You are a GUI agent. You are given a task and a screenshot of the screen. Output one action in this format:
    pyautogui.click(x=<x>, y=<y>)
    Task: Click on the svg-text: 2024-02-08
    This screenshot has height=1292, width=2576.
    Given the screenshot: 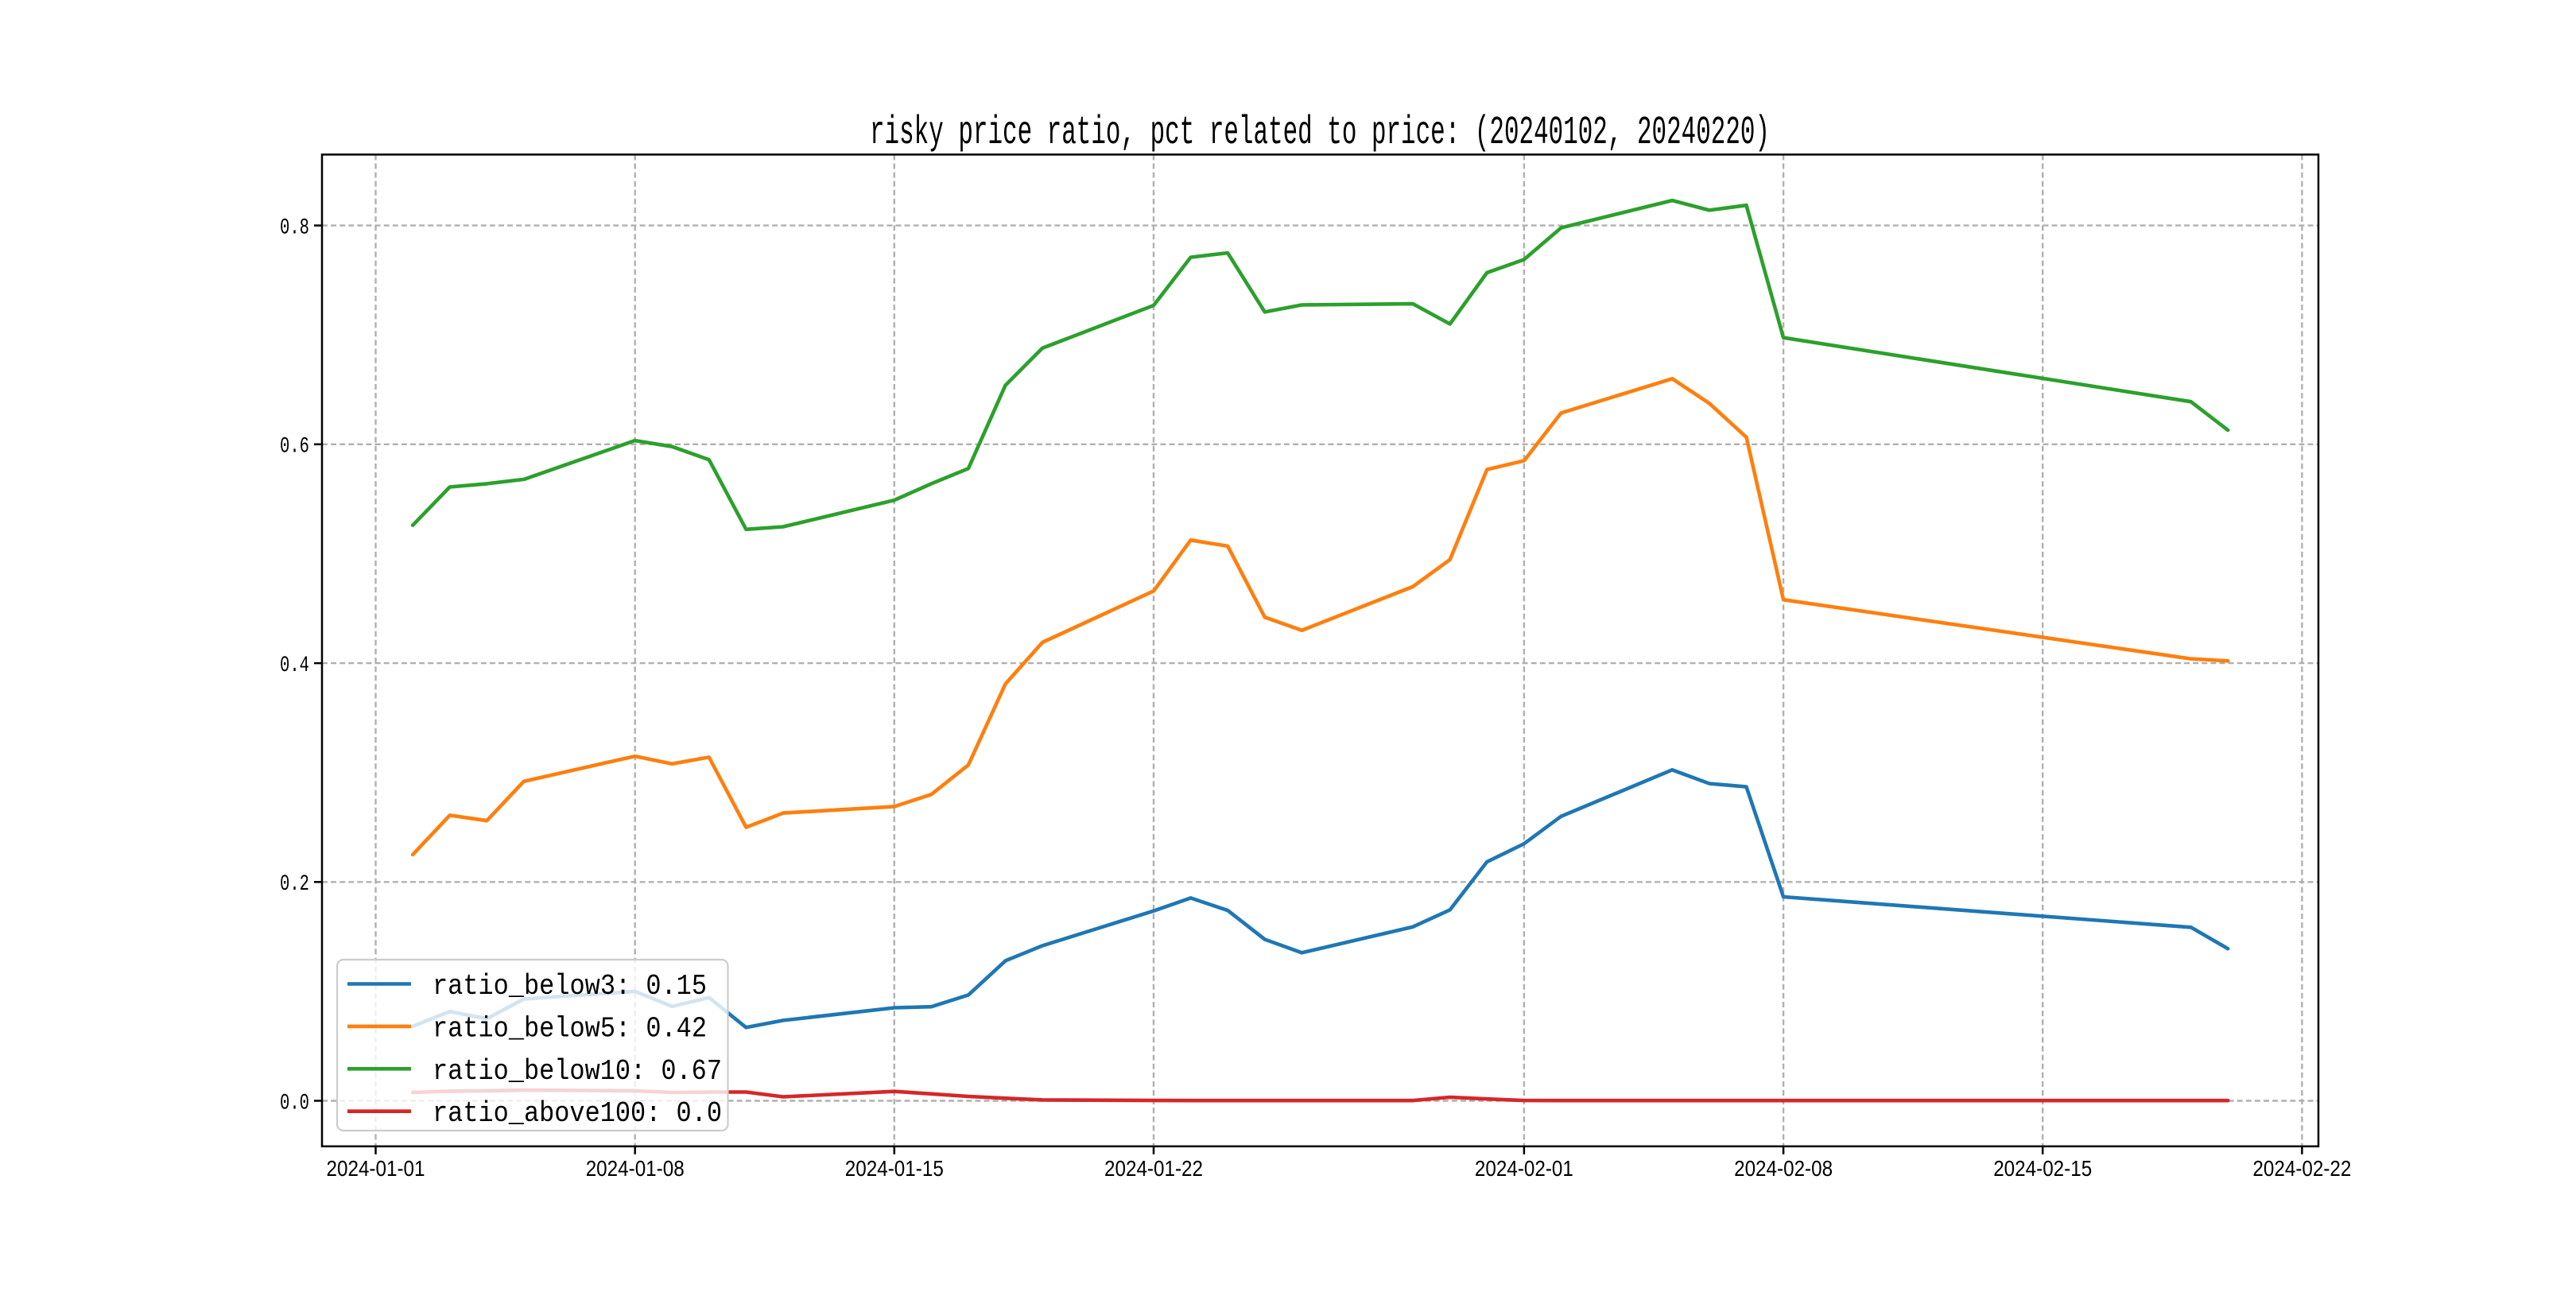 What is the action you would take?
    pyautogui.click(x=1783, y=1169)
    